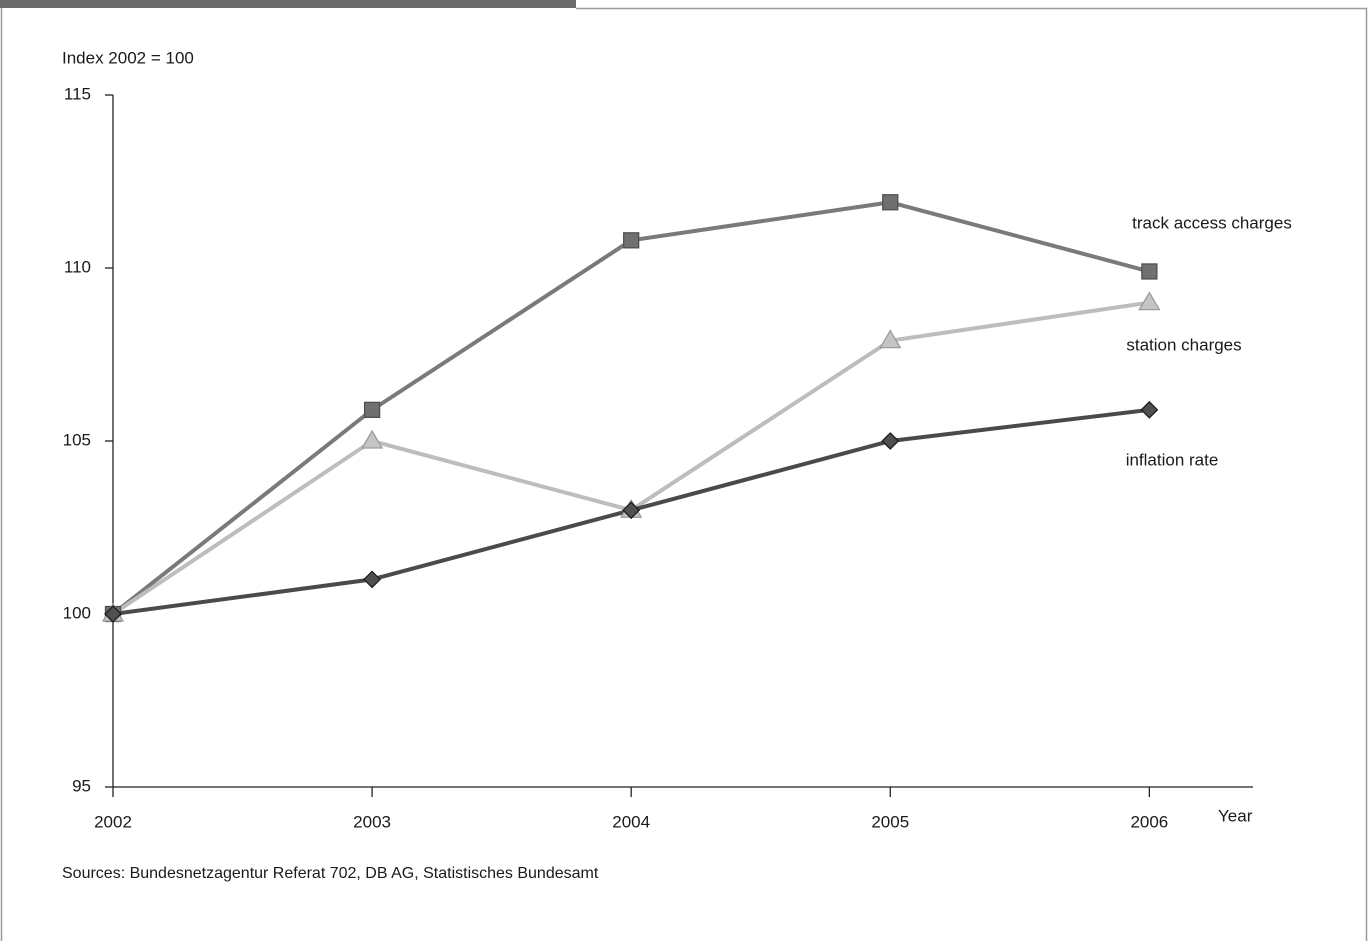 This screenshot has height=942, width=1368. Describe the element at coordinates (372, 821) in the screenshot. I see `x-tick-label: 2003` at that location.